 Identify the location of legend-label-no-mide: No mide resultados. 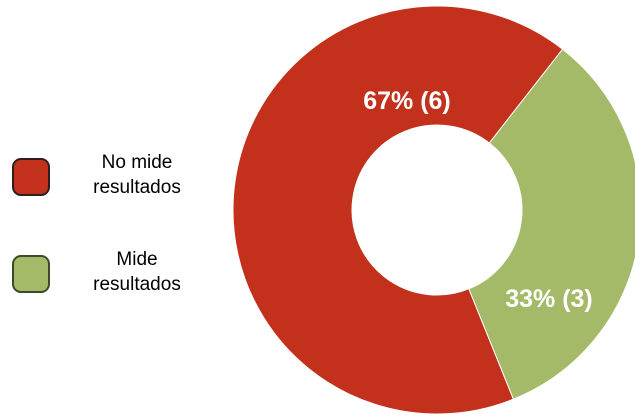
(137, 175).